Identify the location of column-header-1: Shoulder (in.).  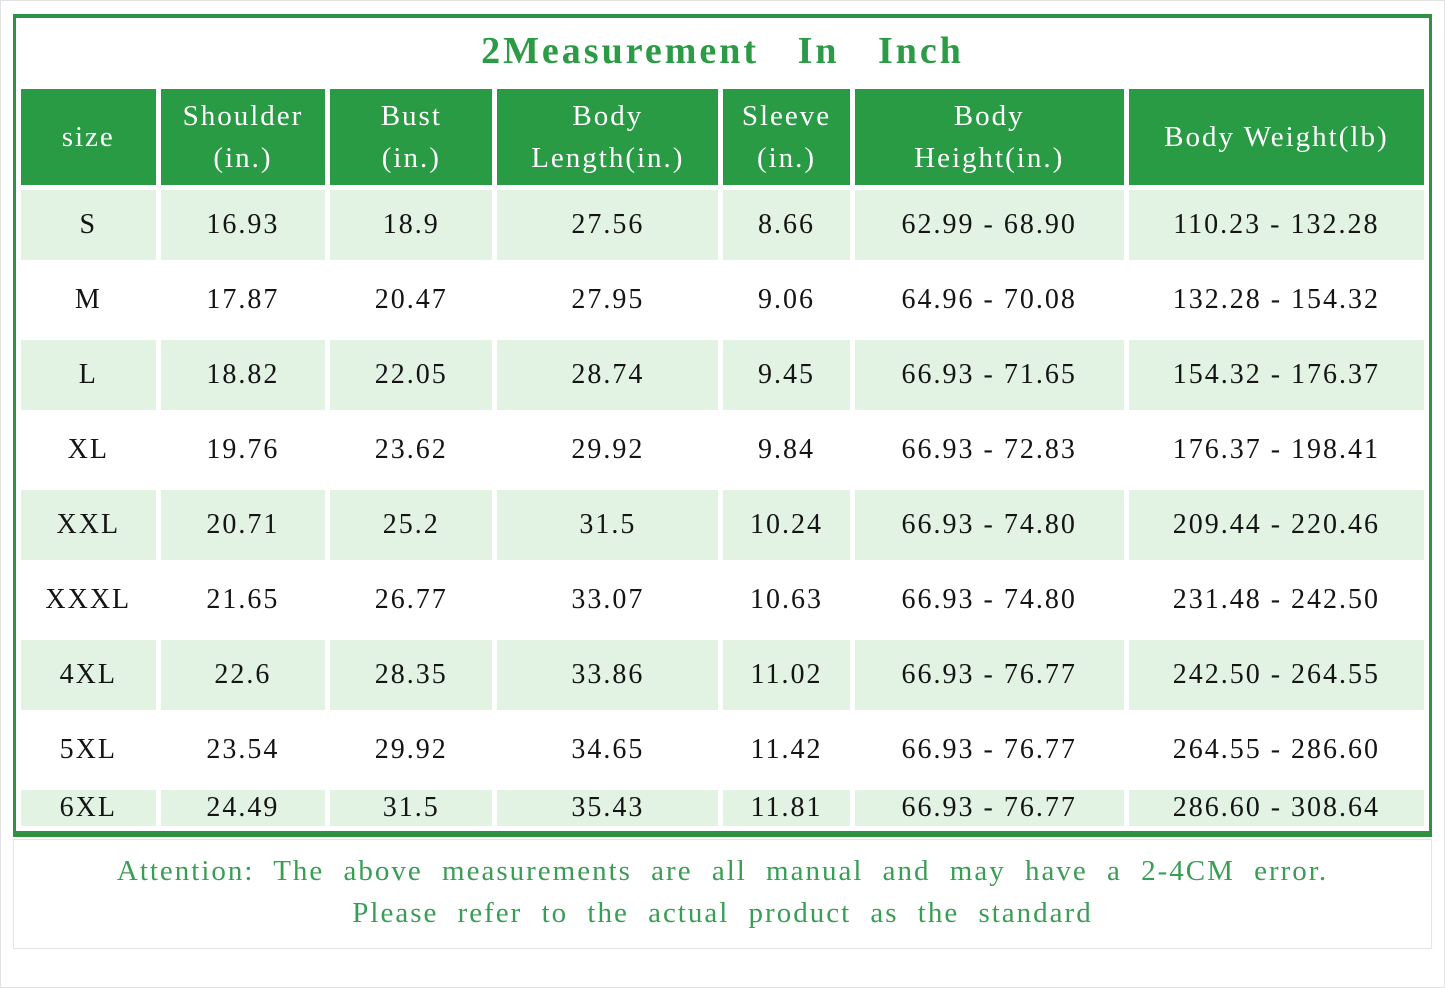
(243, 137).